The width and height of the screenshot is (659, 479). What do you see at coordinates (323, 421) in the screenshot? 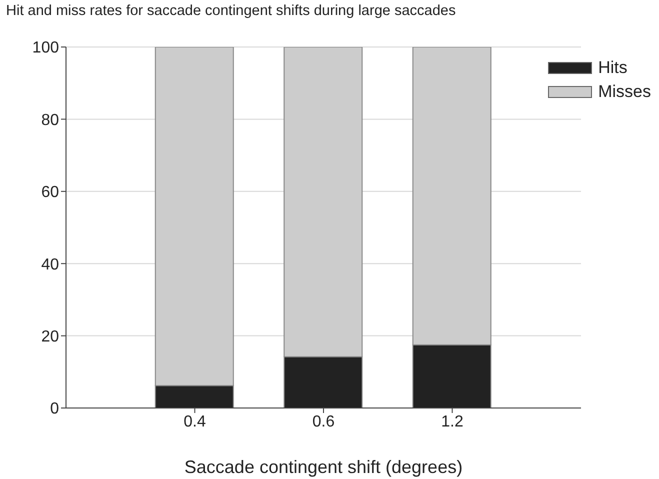
I see `x-tick-label: 0.6` at bounding box center [323, 421].